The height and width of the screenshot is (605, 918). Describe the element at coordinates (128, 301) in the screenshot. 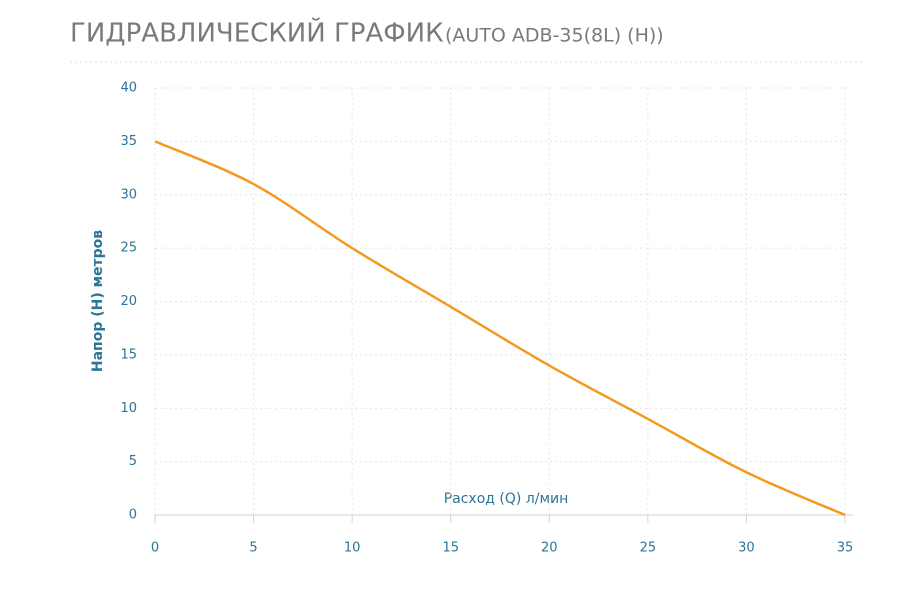

I see `y-tick-label: 20` at that location.